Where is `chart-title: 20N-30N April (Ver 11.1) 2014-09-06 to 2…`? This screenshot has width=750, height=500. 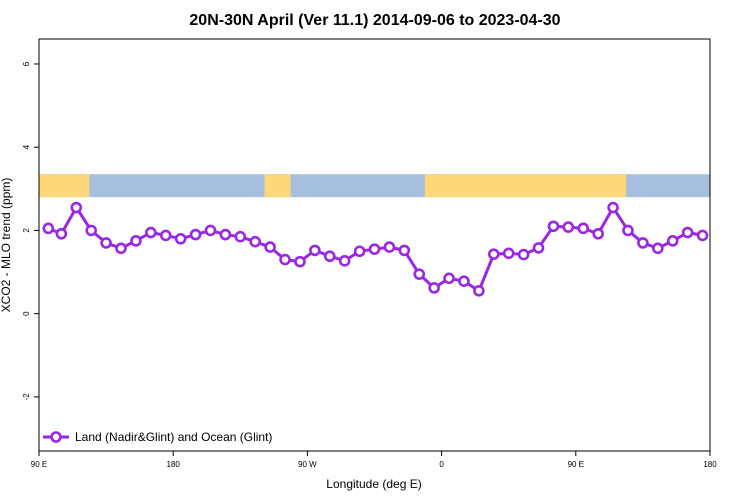
chart-title: 20N-30N April (Ver 11.1) 2014-09-06 to 2… is located at coordinates (374, 20).